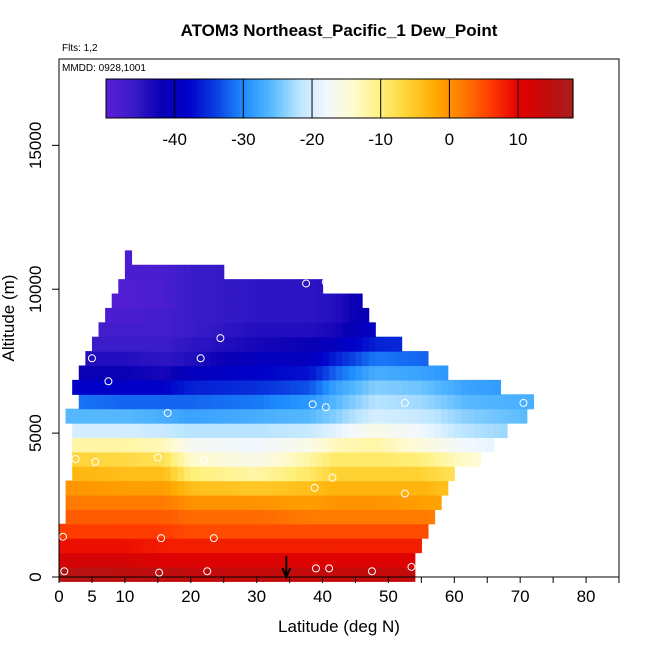 The width and height of the screenshot is (650, 650). Describe the element at coordinates (518, 139) in the screenshot. I see `colorbar-tick-label: 10` at that location.